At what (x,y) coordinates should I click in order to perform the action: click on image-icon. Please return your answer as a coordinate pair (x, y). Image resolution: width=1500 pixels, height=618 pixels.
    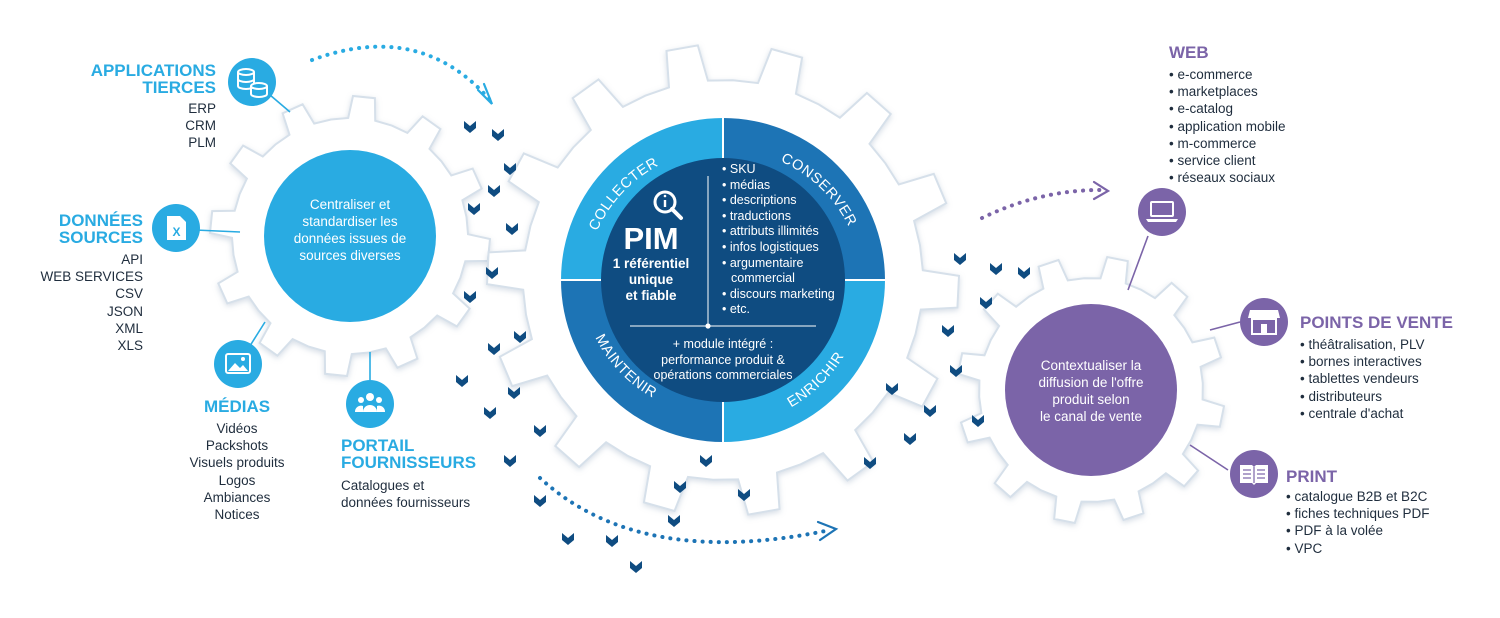
    Looking at the image, I should click on (238, 364).